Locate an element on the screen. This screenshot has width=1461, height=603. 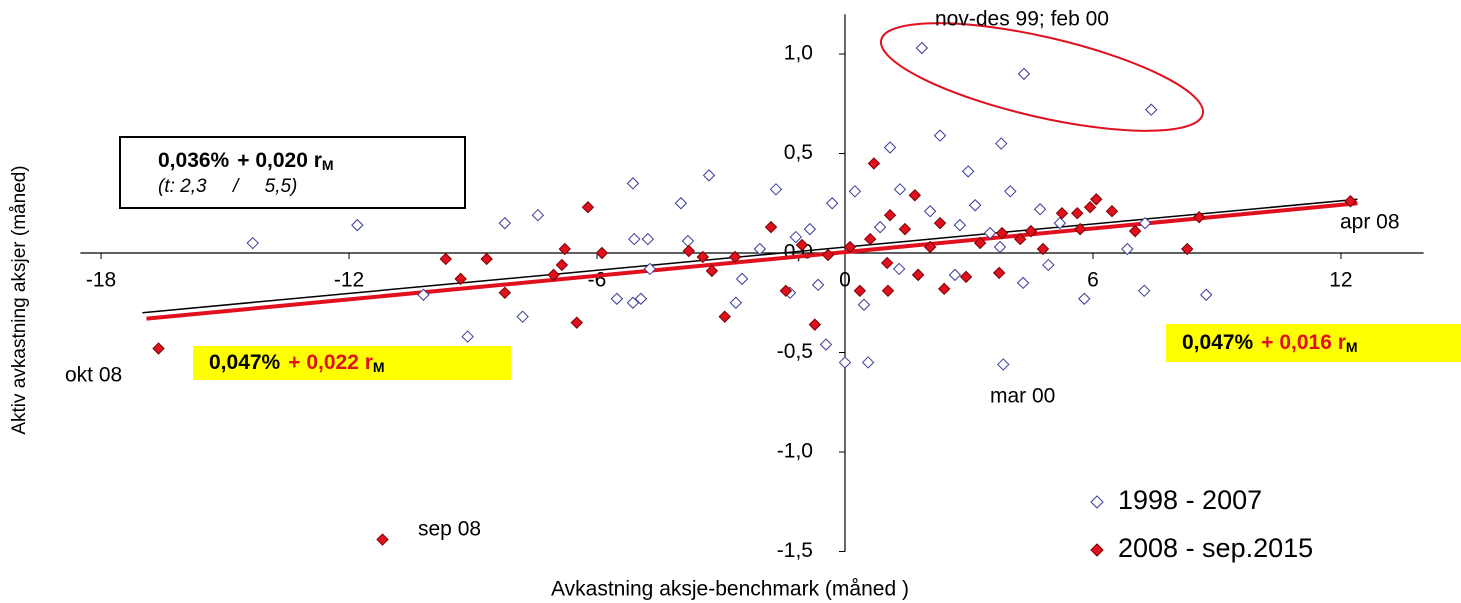
slope: + 0,022 r is located at coordinates (330, 362).